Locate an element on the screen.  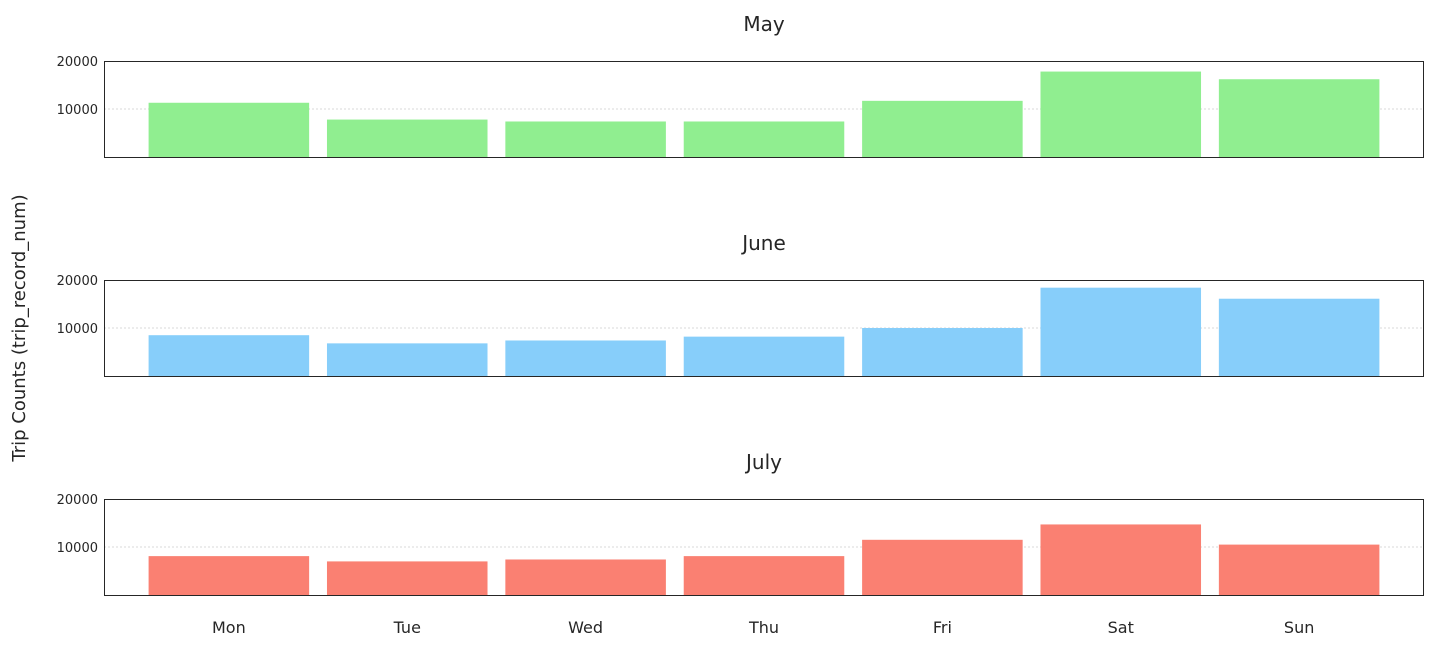
panel-title: May is located at coordinates (764, 24).